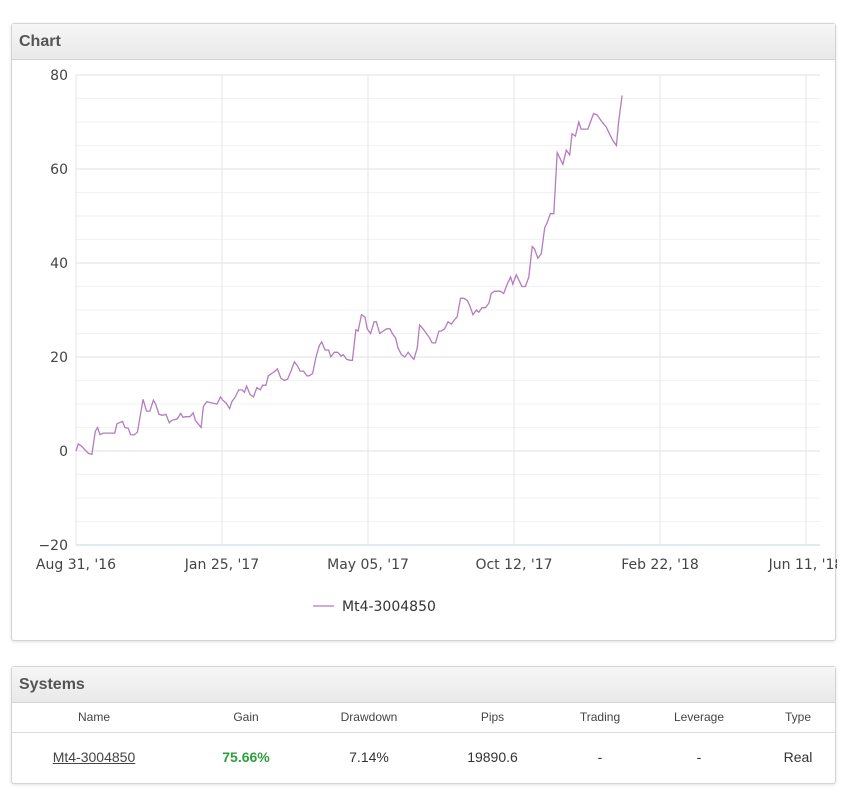 The width and height of the screenshot is (850, 799). Describe the element at coordinates (369, 757) in the screenshot. I see `drawdown-value: 7.14%` at that location.